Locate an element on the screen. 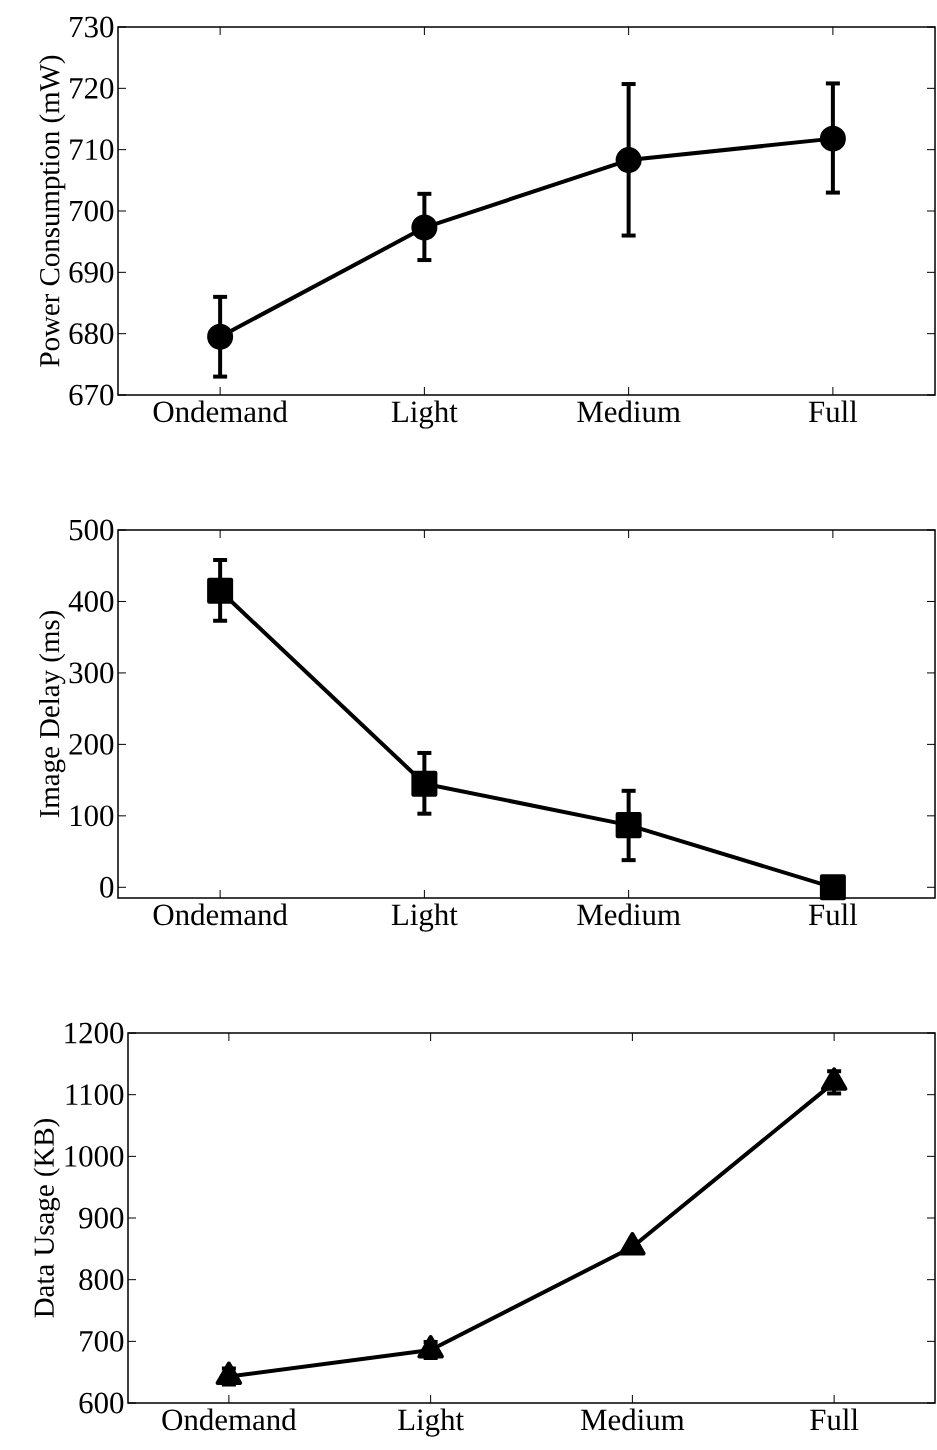 The width and height of the screenshot is (937, 1450). y-tick-label: 100 is located at coordinates (92, 816).